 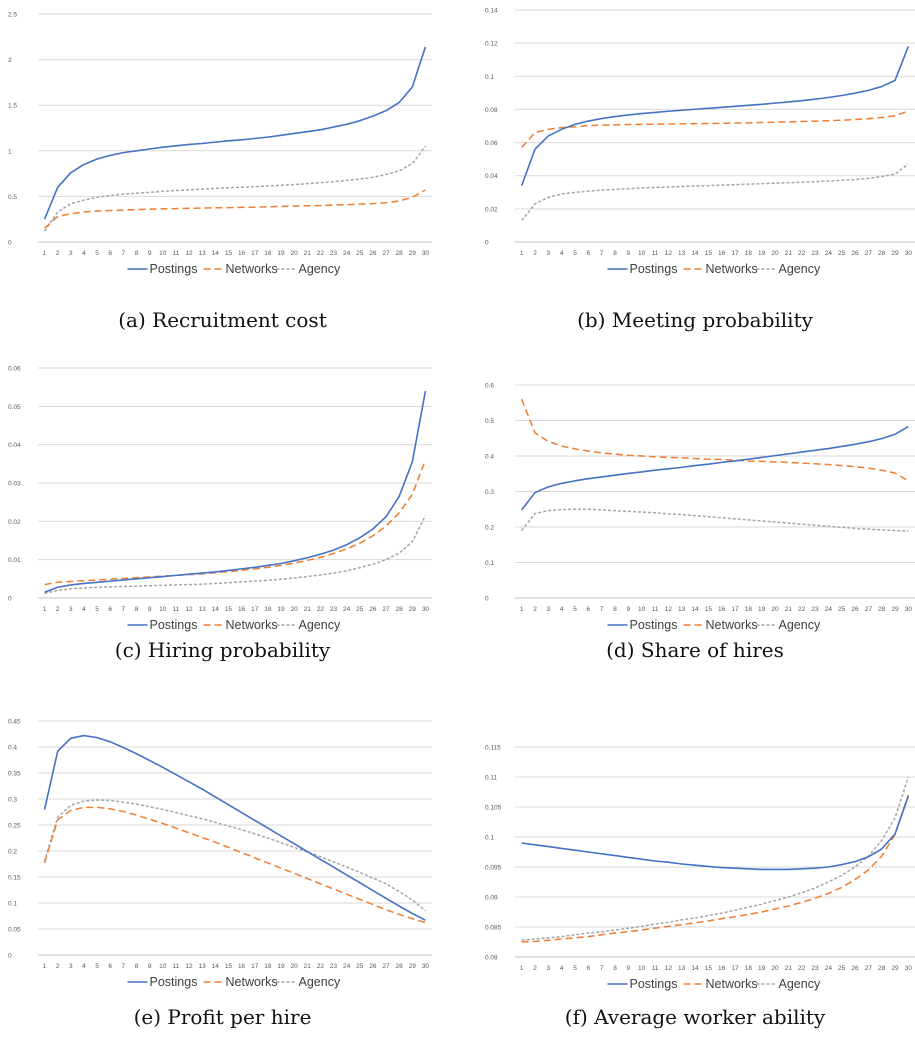 What do you see at coordinates (347, 609) in the screenshot?
I see `x-tick-label: 24` at bounding box center [347, 609].